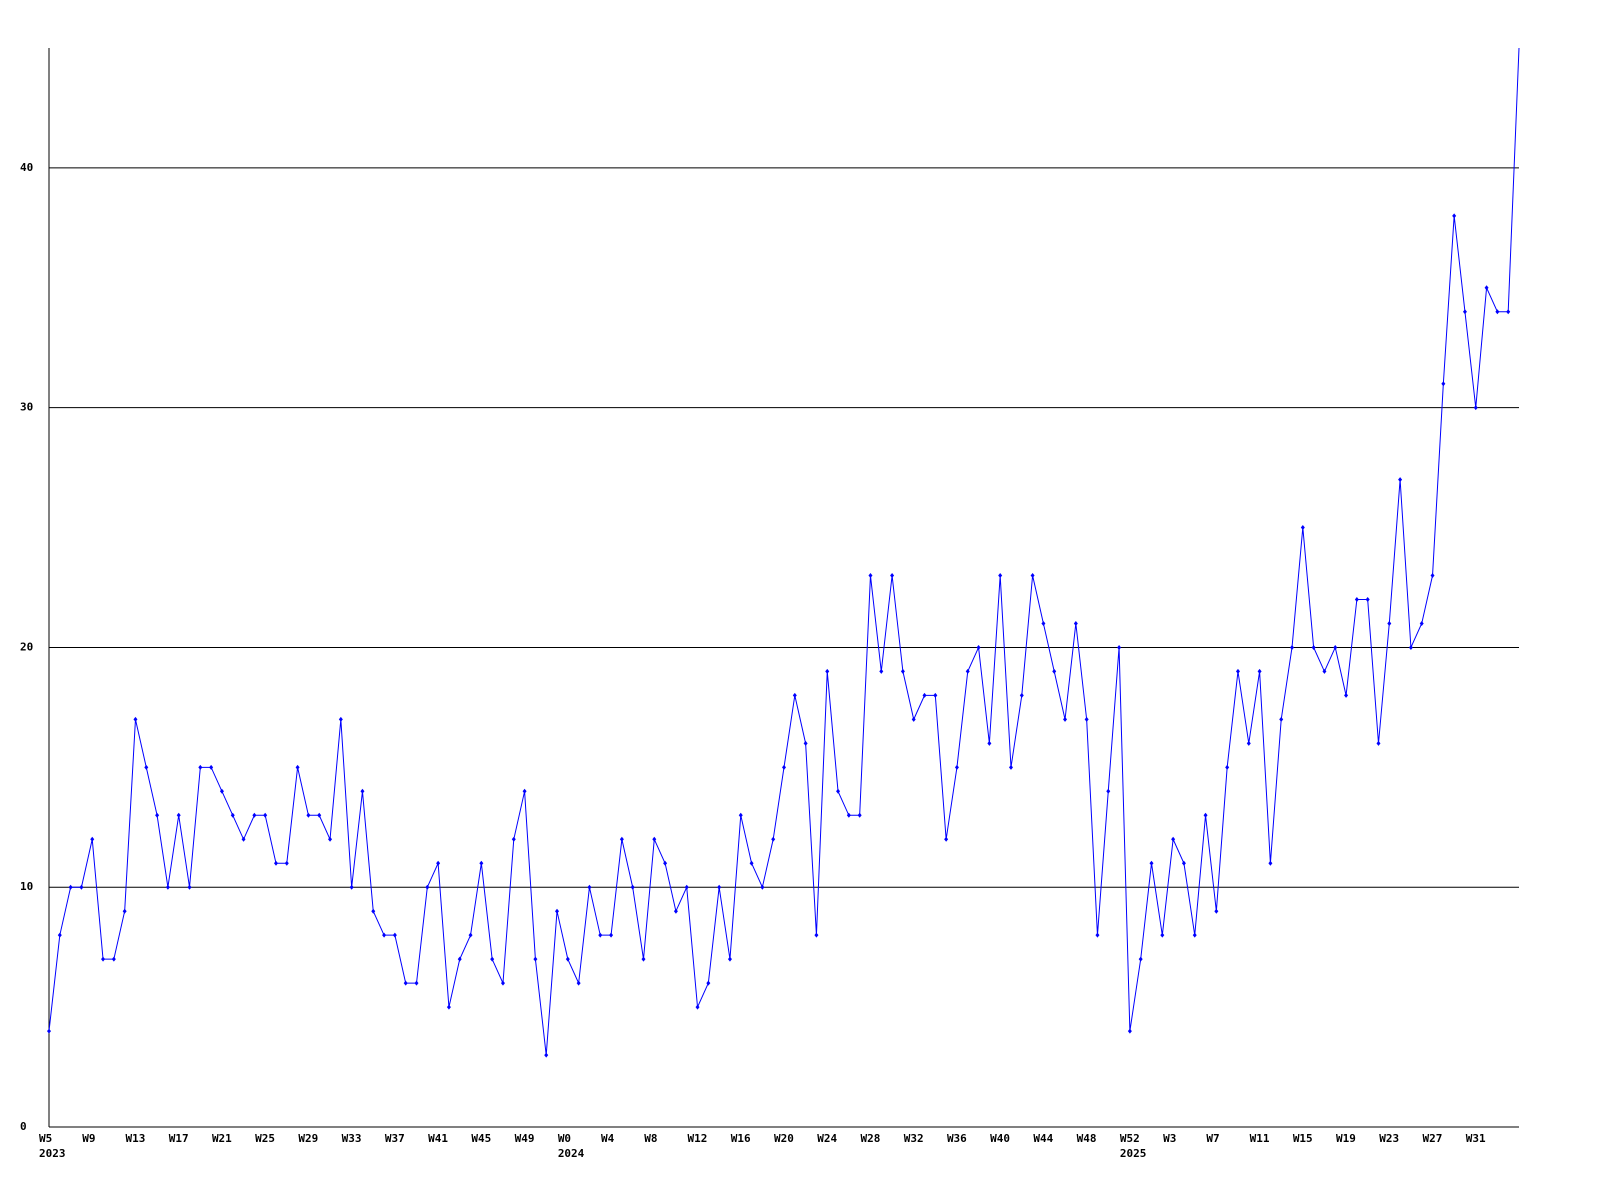 This screenshot has height=1200, width=1600. What do you see at coordinates (1130, 1138) in the screenshot?
I see `x-tick-label: W52` at bounding box center [1130, 1138].